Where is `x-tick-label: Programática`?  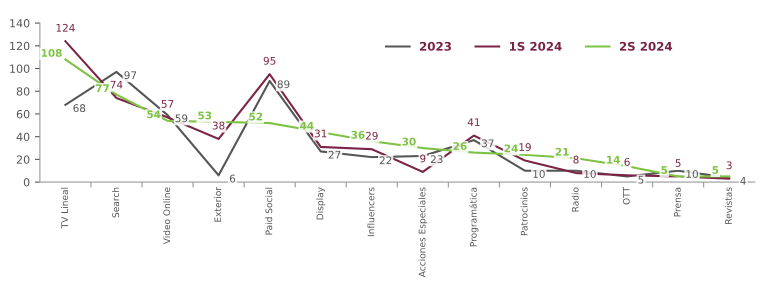 x-tick-label: Programática is located at coordinates (473, 217).